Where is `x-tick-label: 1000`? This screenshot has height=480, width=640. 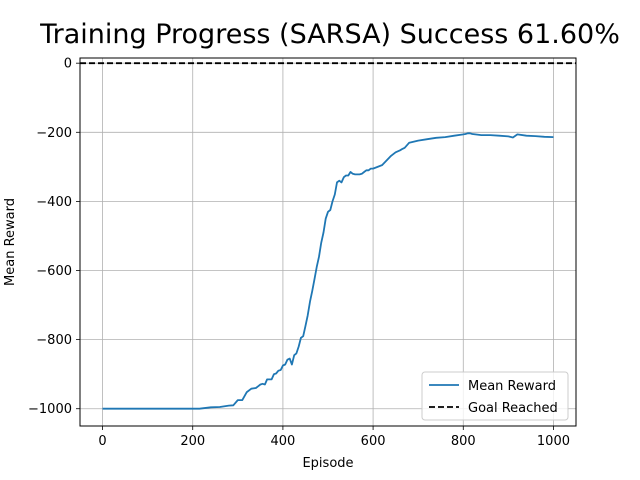 x-tick-label: 1000 is located at coordinates (553, 441).